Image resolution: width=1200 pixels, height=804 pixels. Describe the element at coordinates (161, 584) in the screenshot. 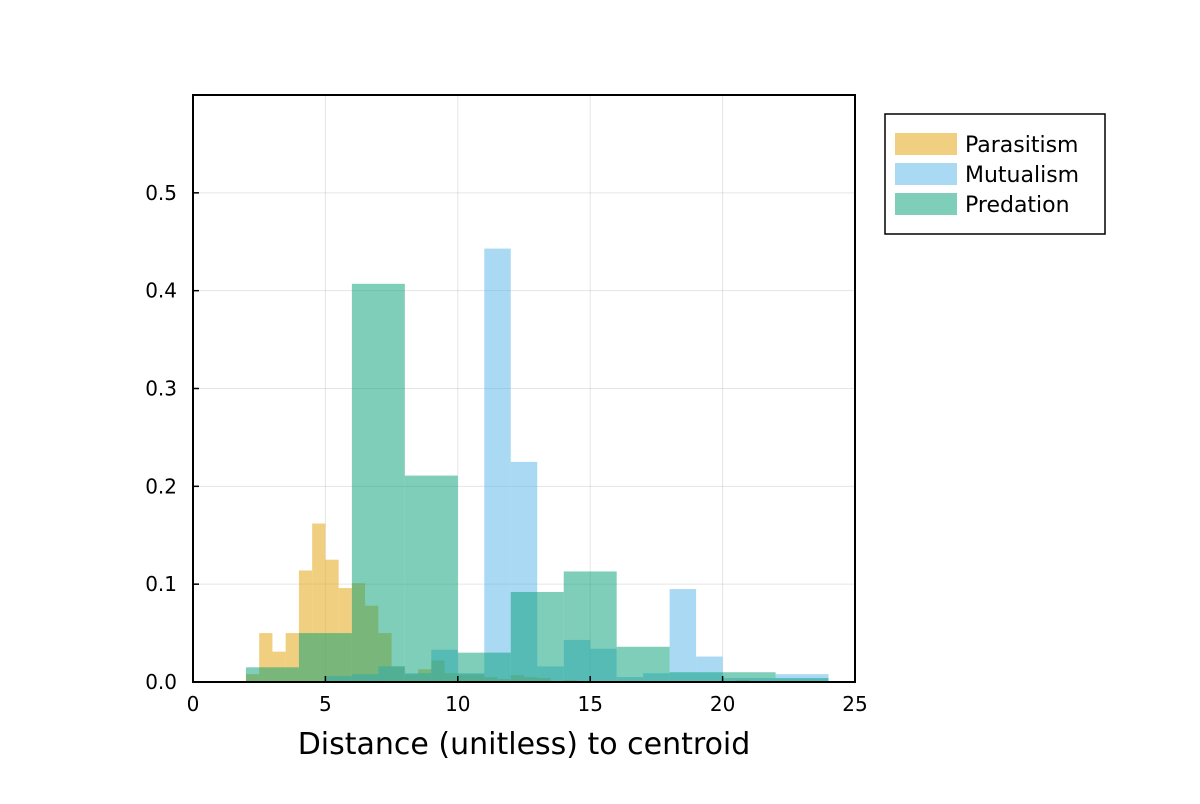

I see `y-tick-label-1: 0.1` at that location.